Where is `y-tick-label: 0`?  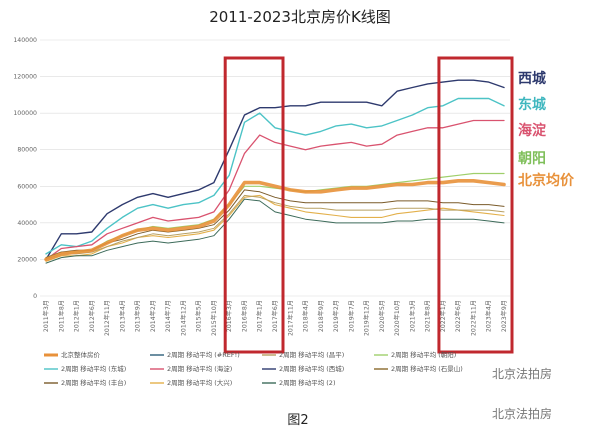 y-tick-label: 0 is located at coordinates (35, 296).